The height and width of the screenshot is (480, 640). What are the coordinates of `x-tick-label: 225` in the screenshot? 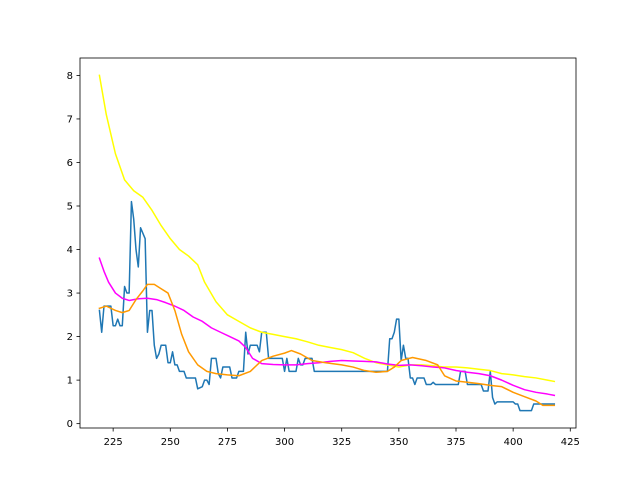 It's located at (113, 442).